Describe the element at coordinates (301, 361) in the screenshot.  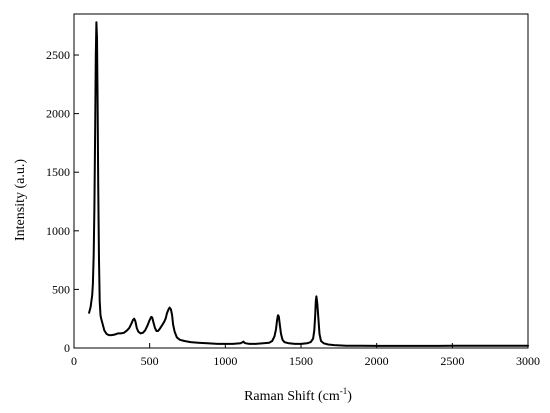
I see `x-tick-label: 1500` at that location.